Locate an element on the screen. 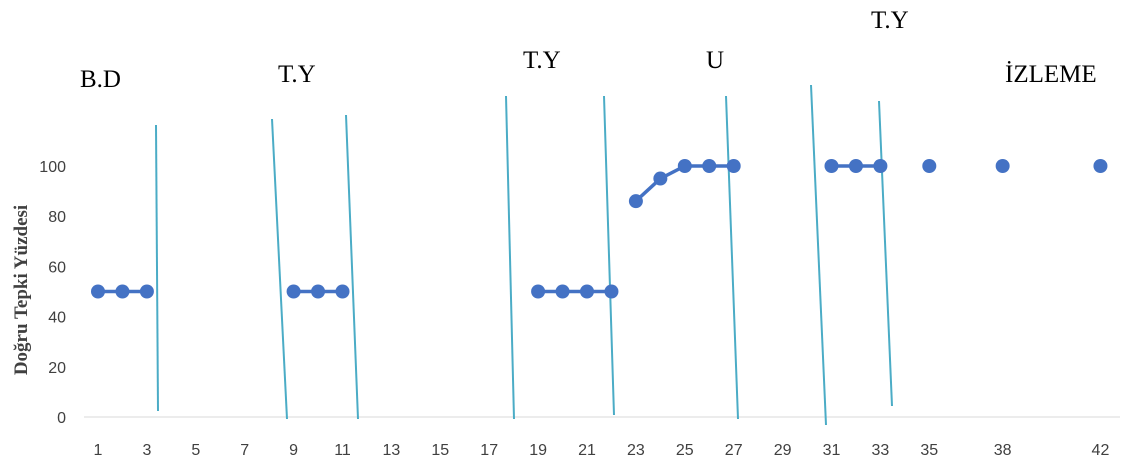 This screenshot has height=461, width=1127. y-tick-label: 20 is located at coordinates (57, 368).